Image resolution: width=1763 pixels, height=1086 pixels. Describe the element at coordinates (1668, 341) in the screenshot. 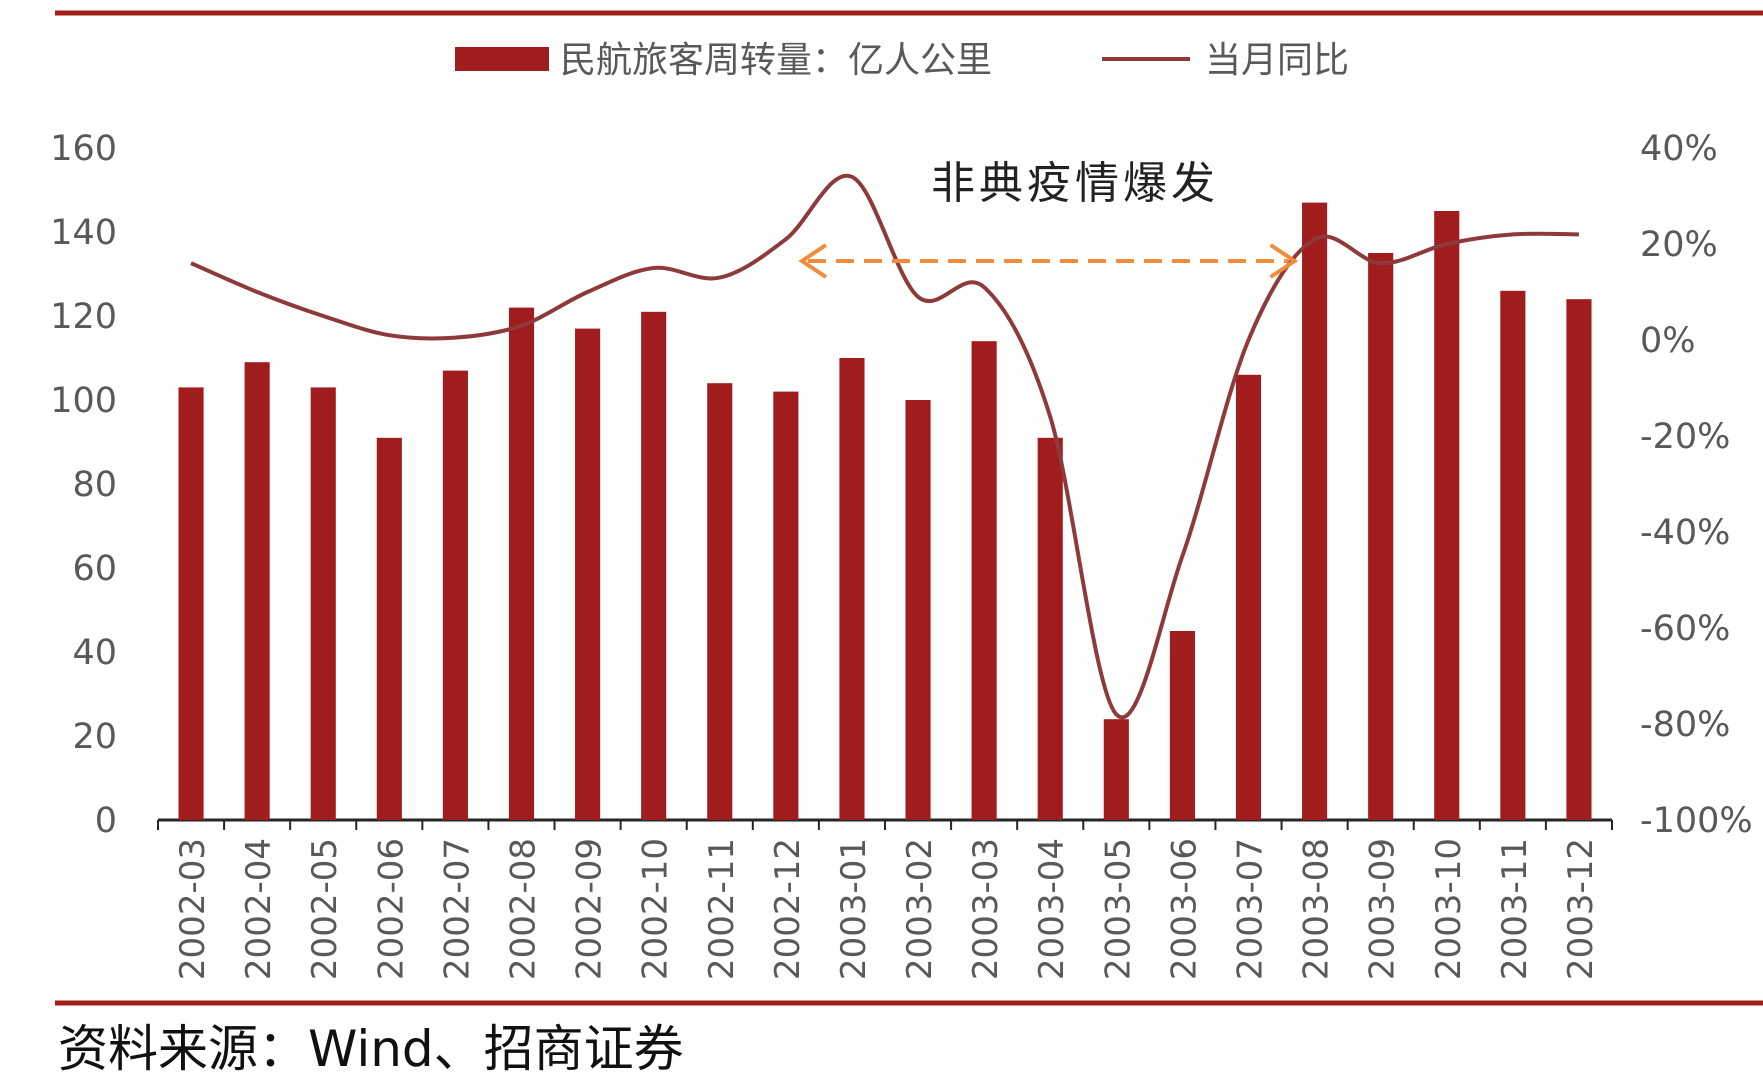

I see `y-right-tick-label: 0%` at that location.